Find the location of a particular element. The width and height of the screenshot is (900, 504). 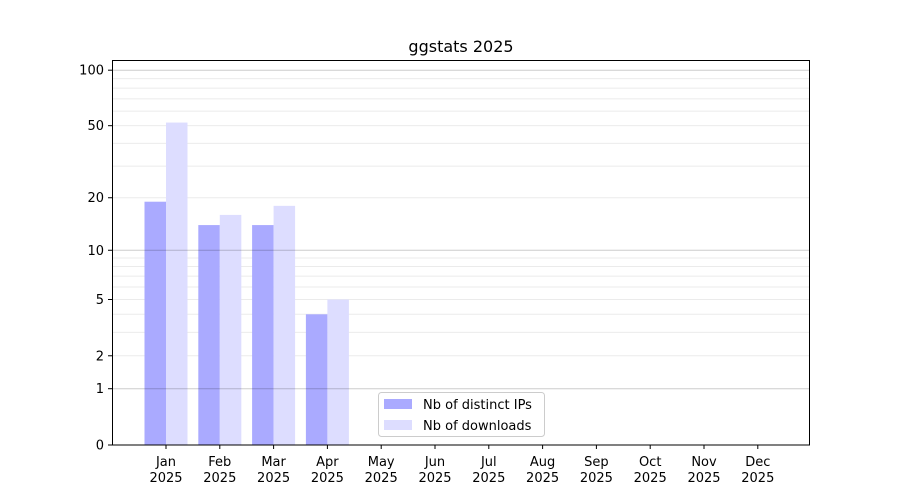

x-tick-label: Feb is located at coordinates (219, 462).